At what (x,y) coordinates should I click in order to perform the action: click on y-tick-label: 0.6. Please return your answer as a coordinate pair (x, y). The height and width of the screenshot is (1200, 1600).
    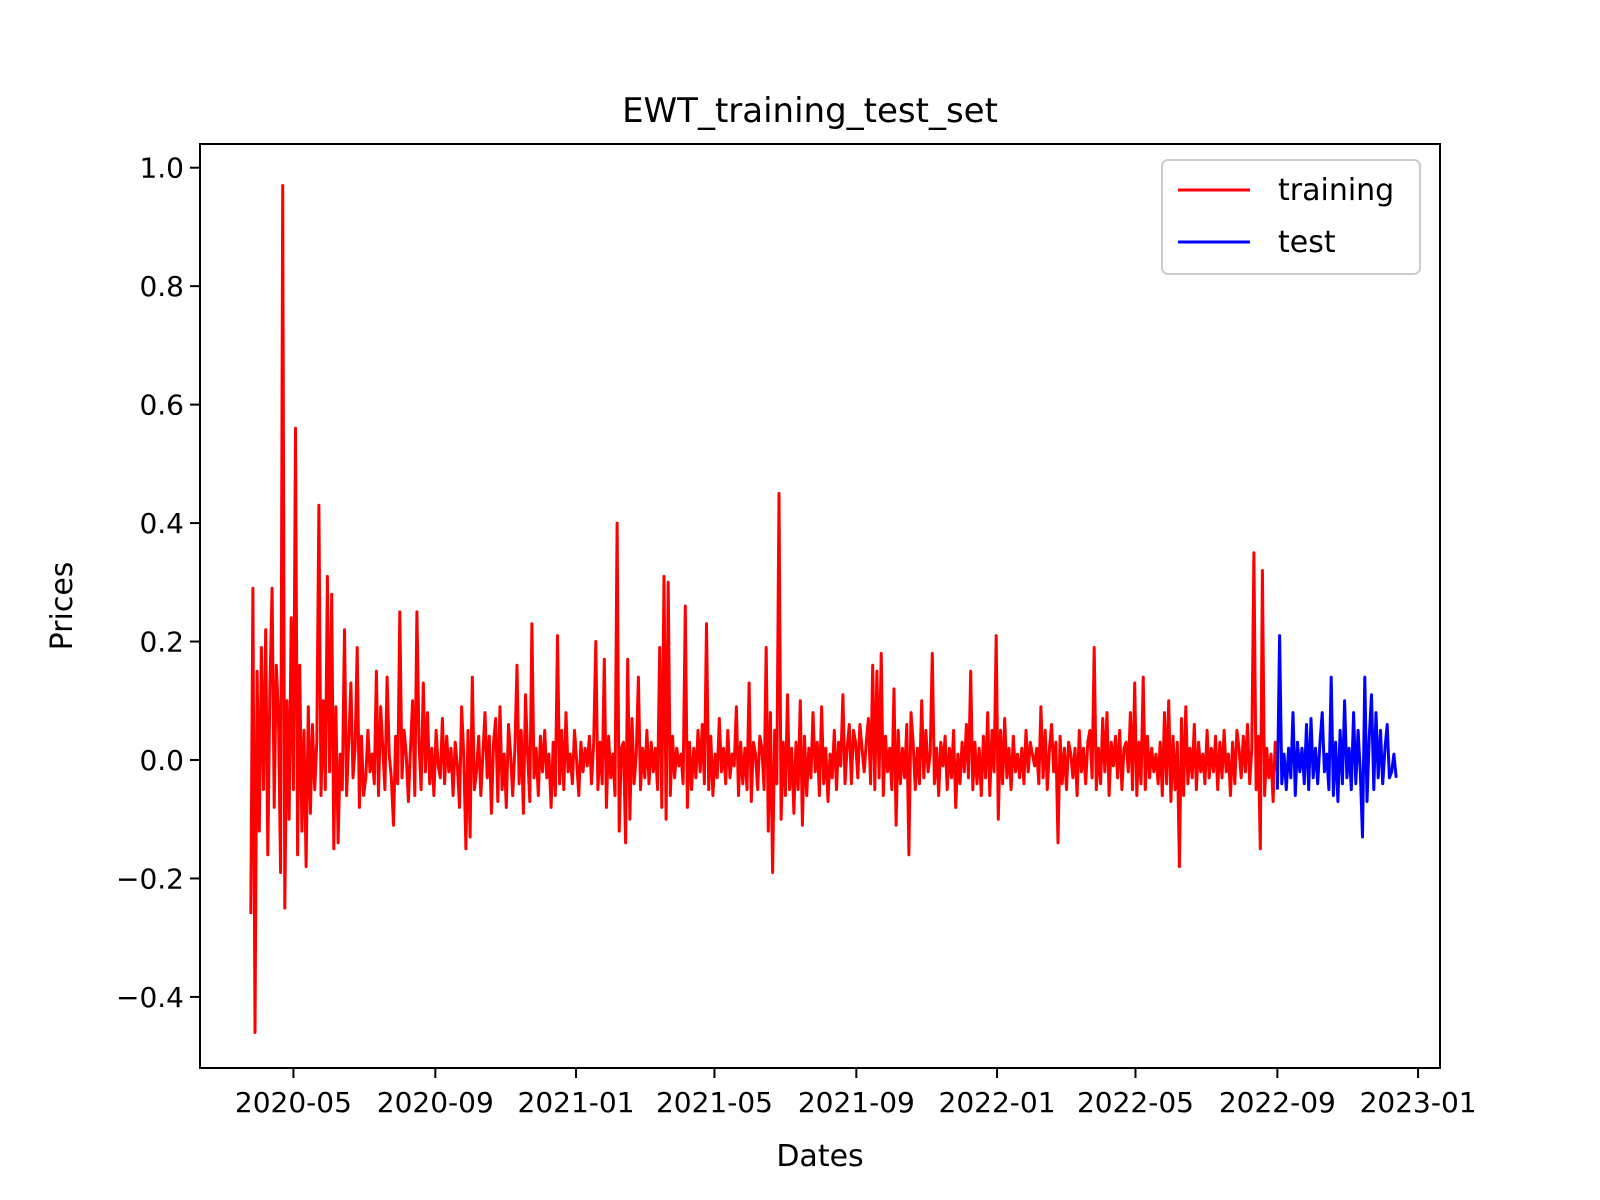
    Looking at the image, I should click on (161, 405).